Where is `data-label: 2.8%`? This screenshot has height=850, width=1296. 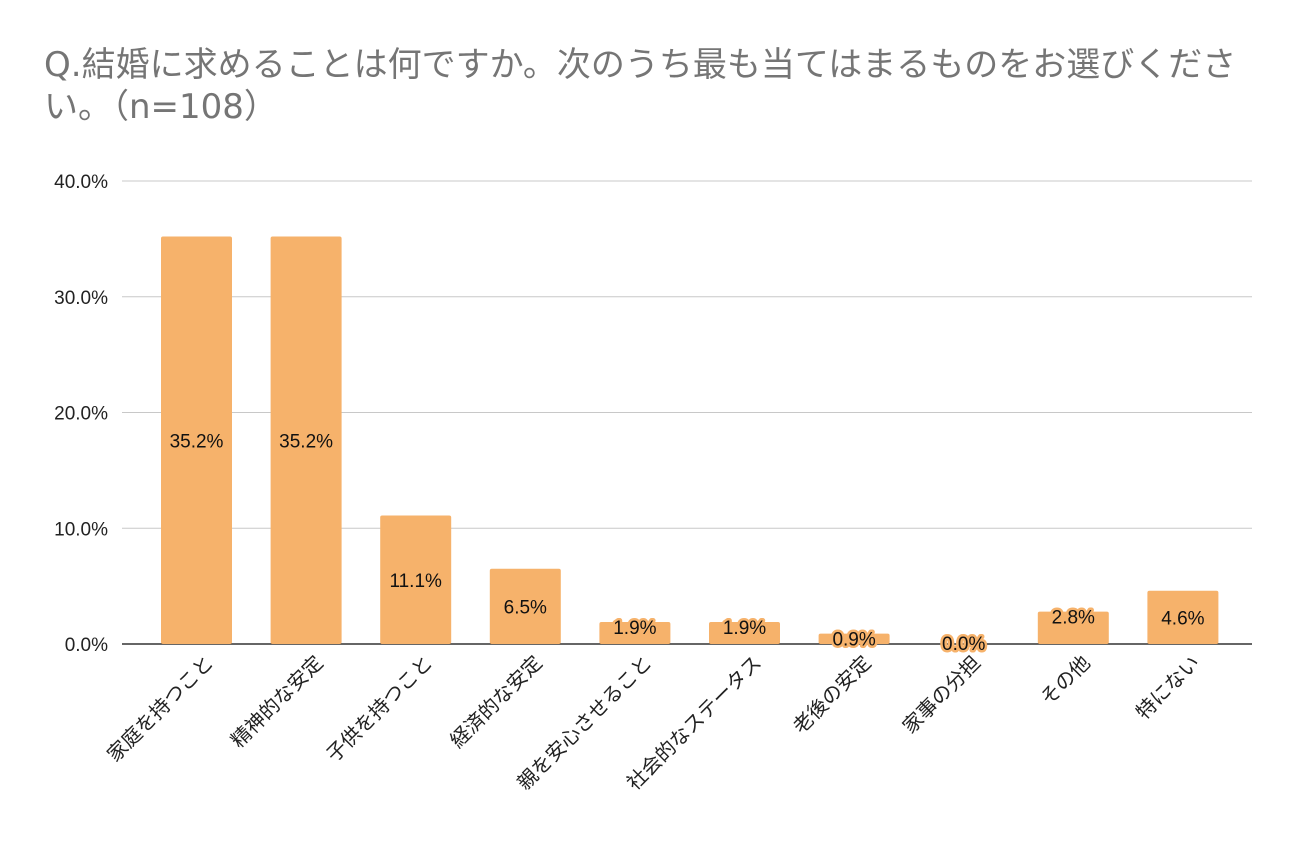
data-label: 2.8% is located at coordinates (1073, 618).